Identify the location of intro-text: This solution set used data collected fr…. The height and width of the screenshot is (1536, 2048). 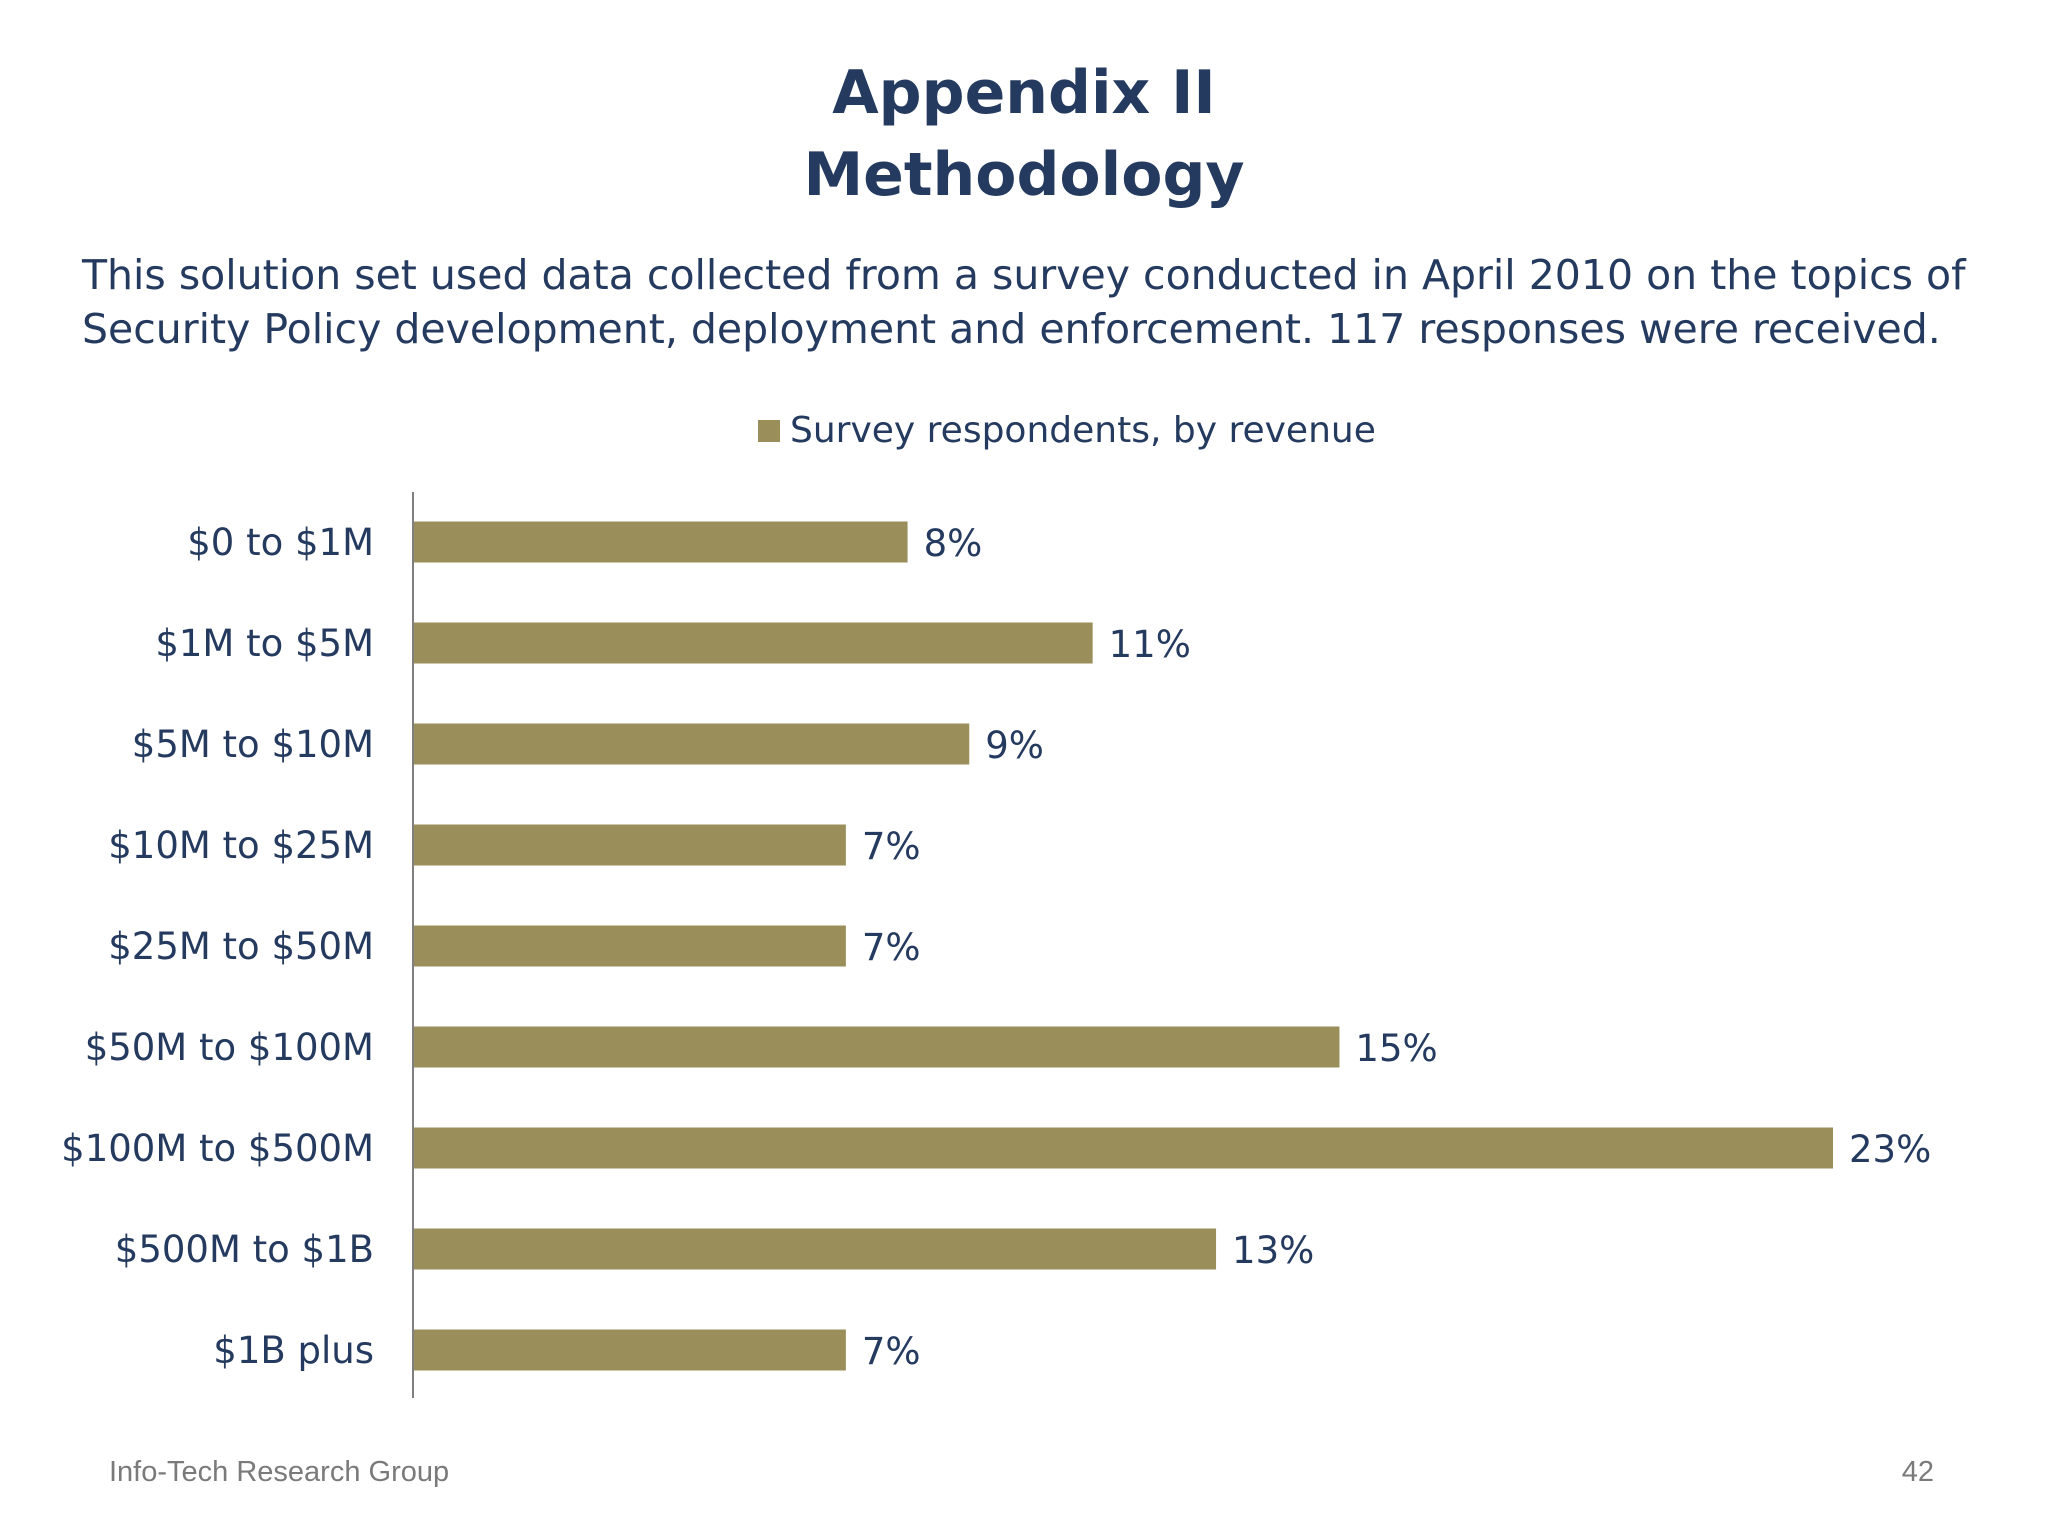
(1032, 302).